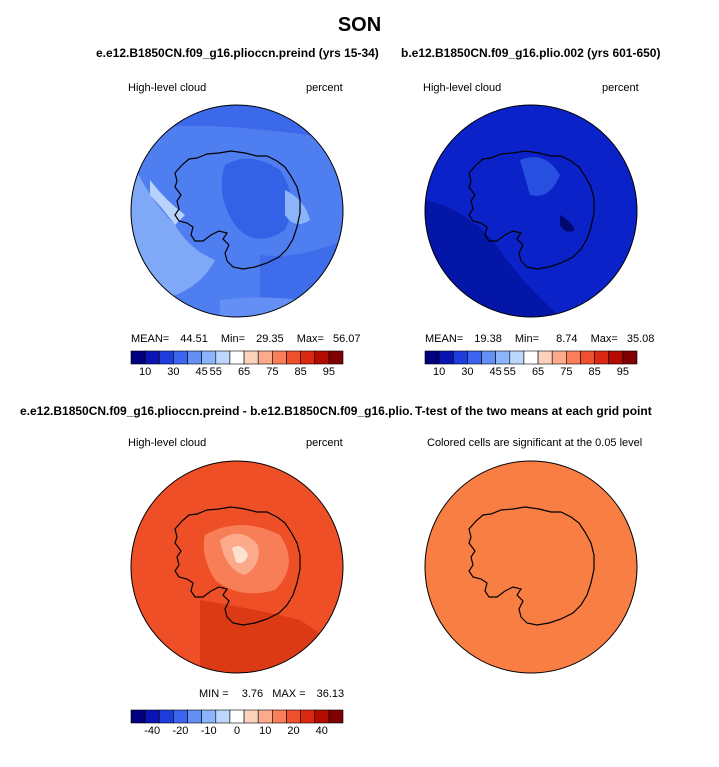 The height and width of the screenshot is (767, 719). What do you see at coordinates (167, 443) in the screenshot?
I see `panel-3-variable-label: High-level cloud` at bounding box center [167, 443].